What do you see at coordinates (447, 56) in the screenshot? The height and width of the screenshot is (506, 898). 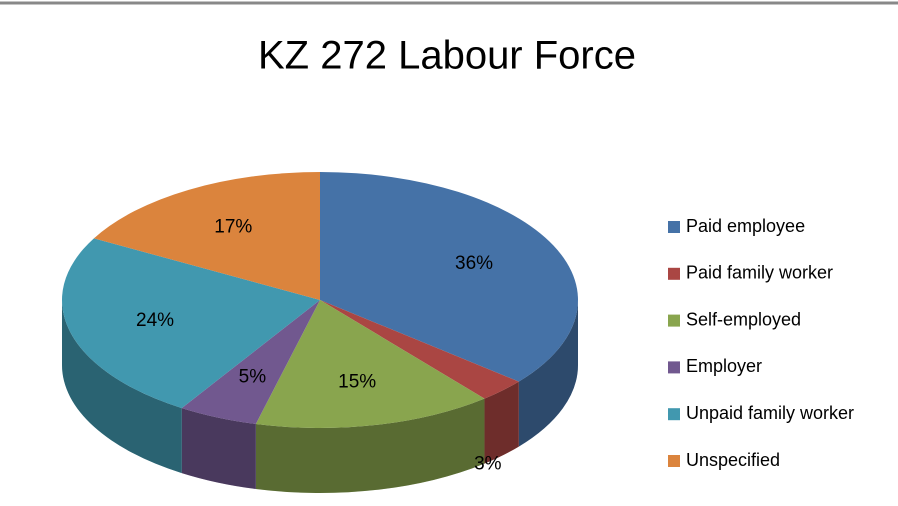 I see `chart-title: KZ 272 Labour Force` at bounding box center [447, 56].